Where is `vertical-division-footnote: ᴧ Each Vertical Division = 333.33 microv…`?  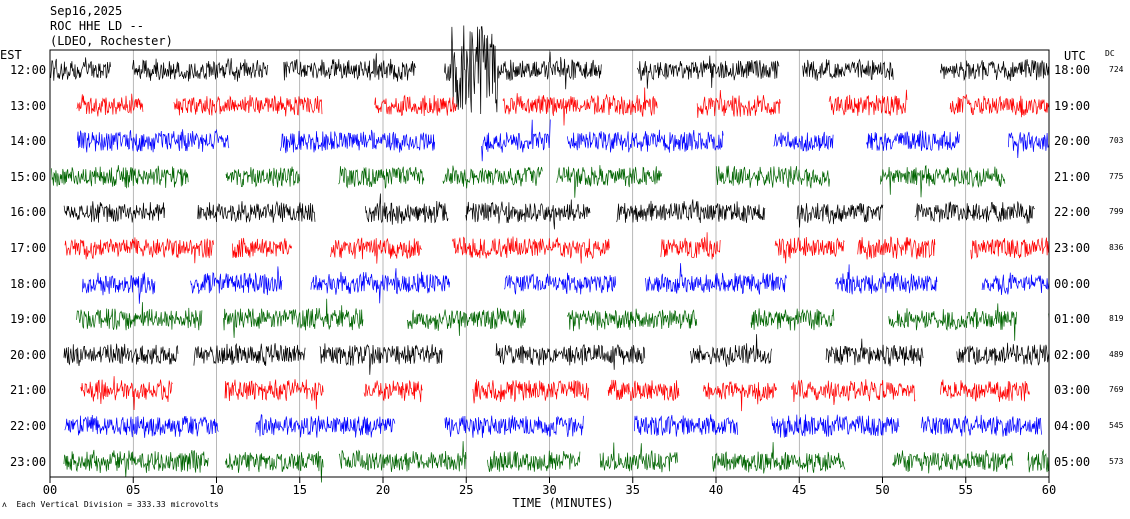
vertical-division-footnote: ᴧ Each Vertical Division = 333.33 microv… is located at coordinates (110, 504).